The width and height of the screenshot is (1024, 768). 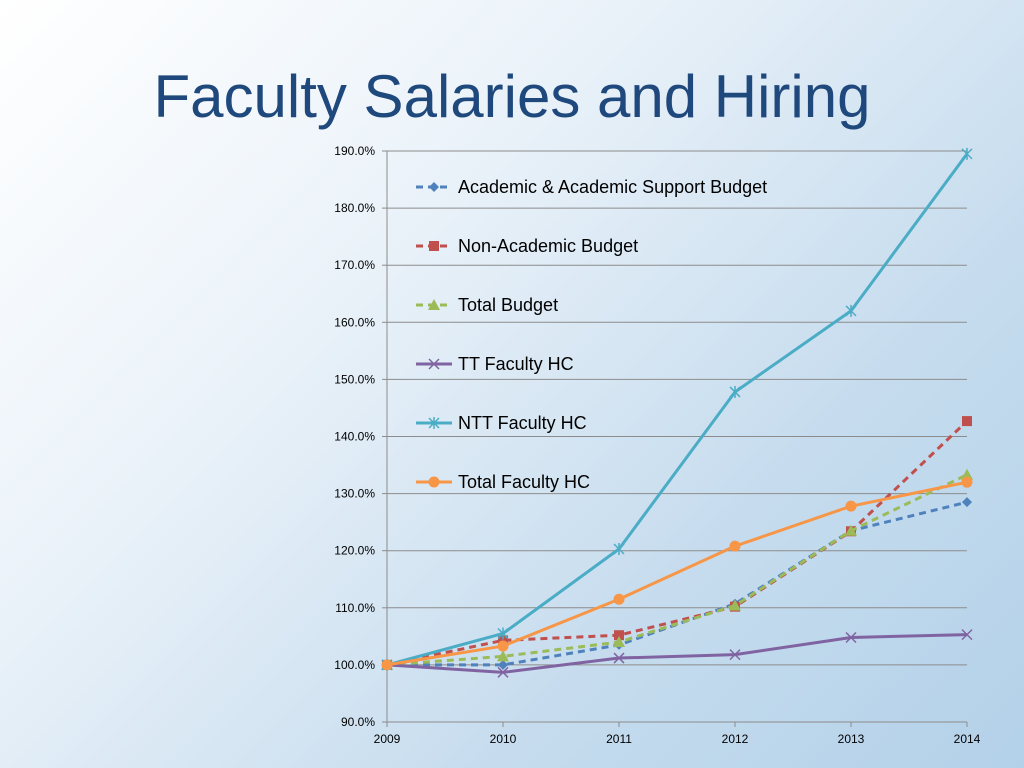 I want to click on y-tick-label: 190.0%, so click(x=354, y=151).